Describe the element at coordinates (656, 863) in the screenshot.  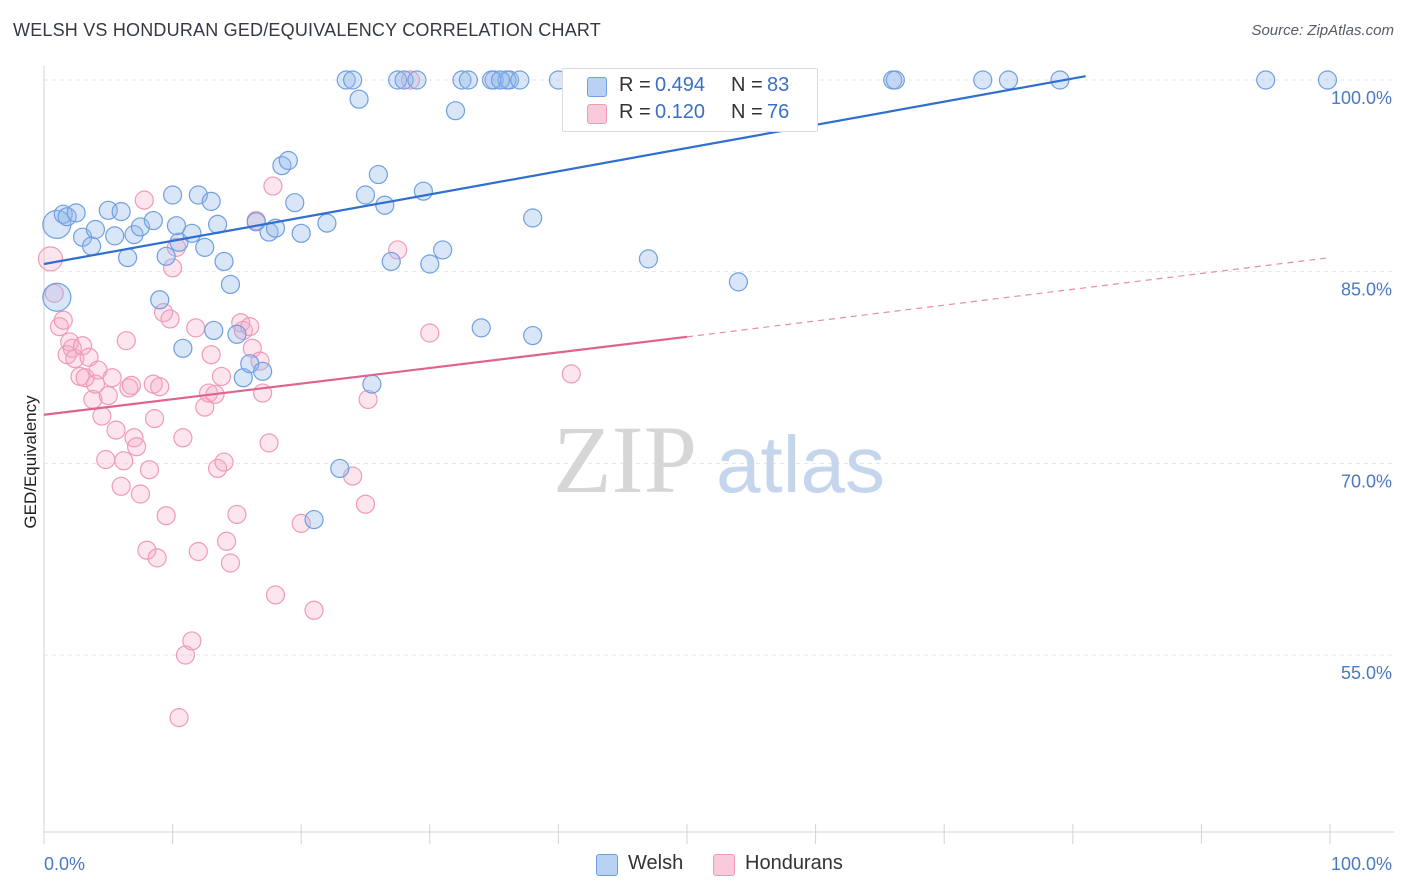
I see `welsh-legend-label: Welsh` at that location.